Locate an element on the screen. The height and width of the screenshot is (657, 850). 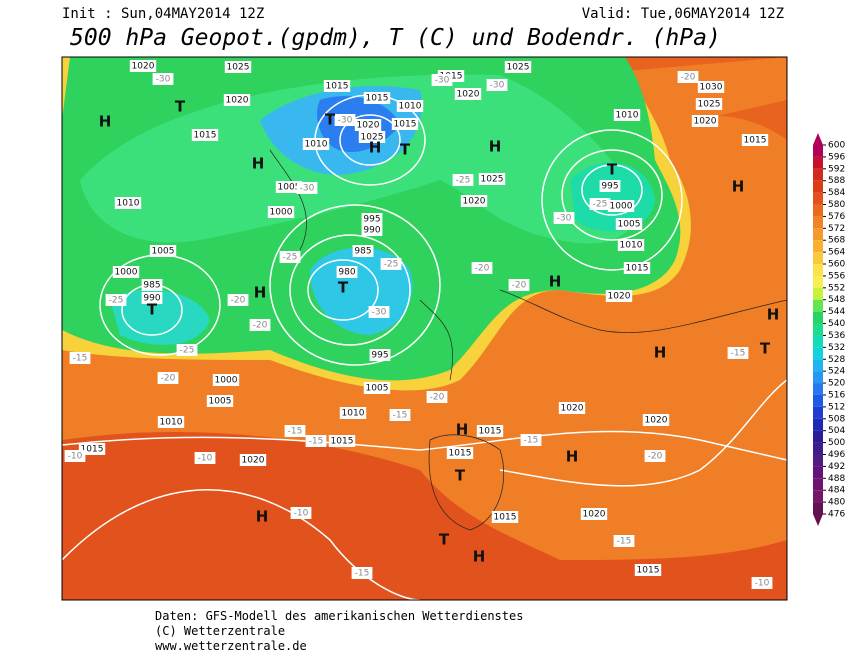
colorbar-label: 576 is located at coordinates (836, 217).